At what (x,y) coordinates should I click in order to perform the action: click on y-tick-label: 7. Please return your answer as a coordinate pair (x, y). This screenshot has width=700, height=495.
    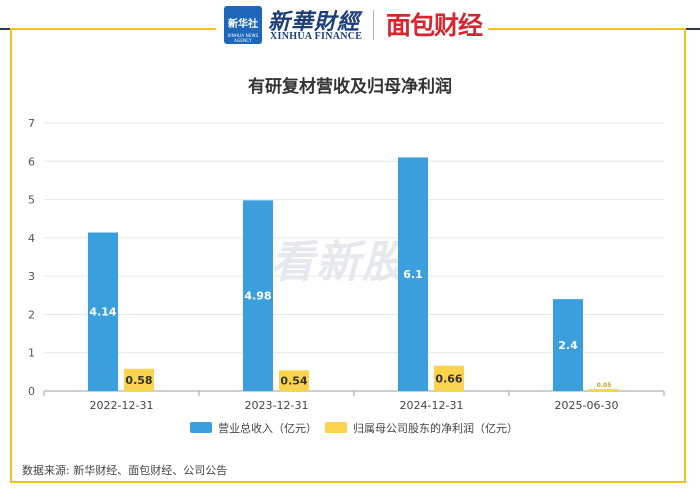
    Looking at the image, I should click on (31, 123).